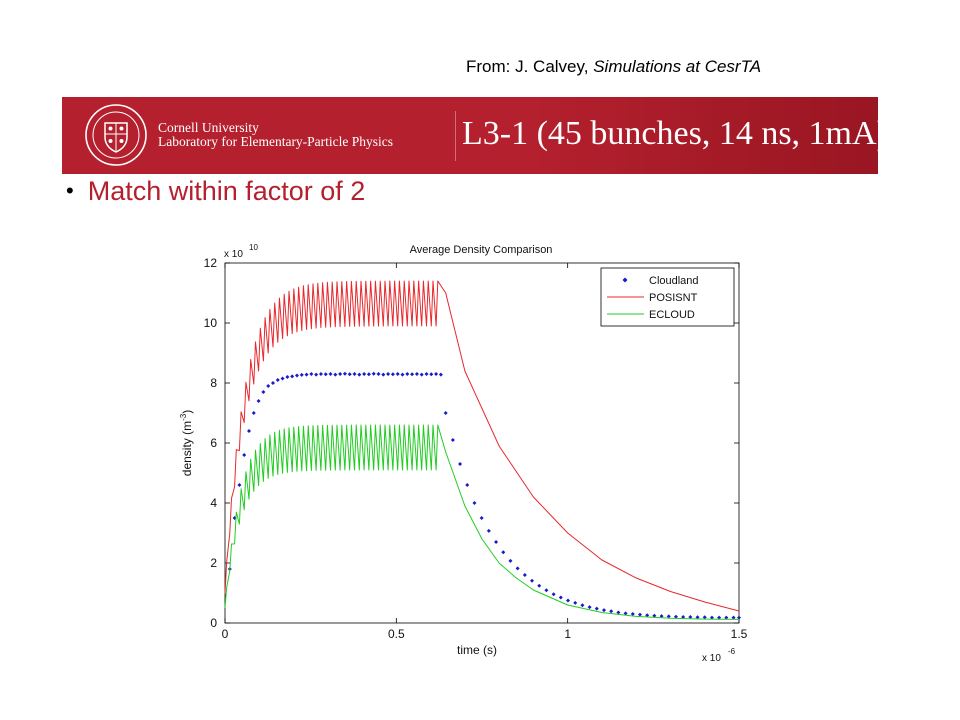  Describe the element at coordinates (211, 263) in the screenshot. I see `y-tick-label: 12` at that location.